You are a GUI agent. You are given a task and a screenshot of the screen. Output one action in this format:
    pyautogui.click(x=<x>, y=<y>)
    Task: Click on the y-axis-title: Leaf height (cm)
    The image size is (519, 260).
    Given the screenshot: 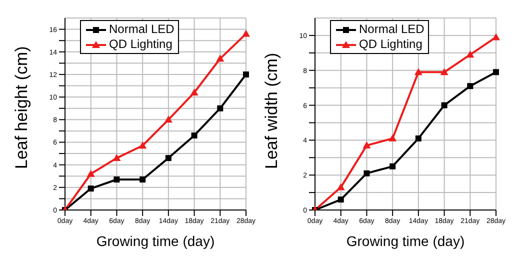 What is the action you would take?
    pyautogui.click(x=22, y=107)
    